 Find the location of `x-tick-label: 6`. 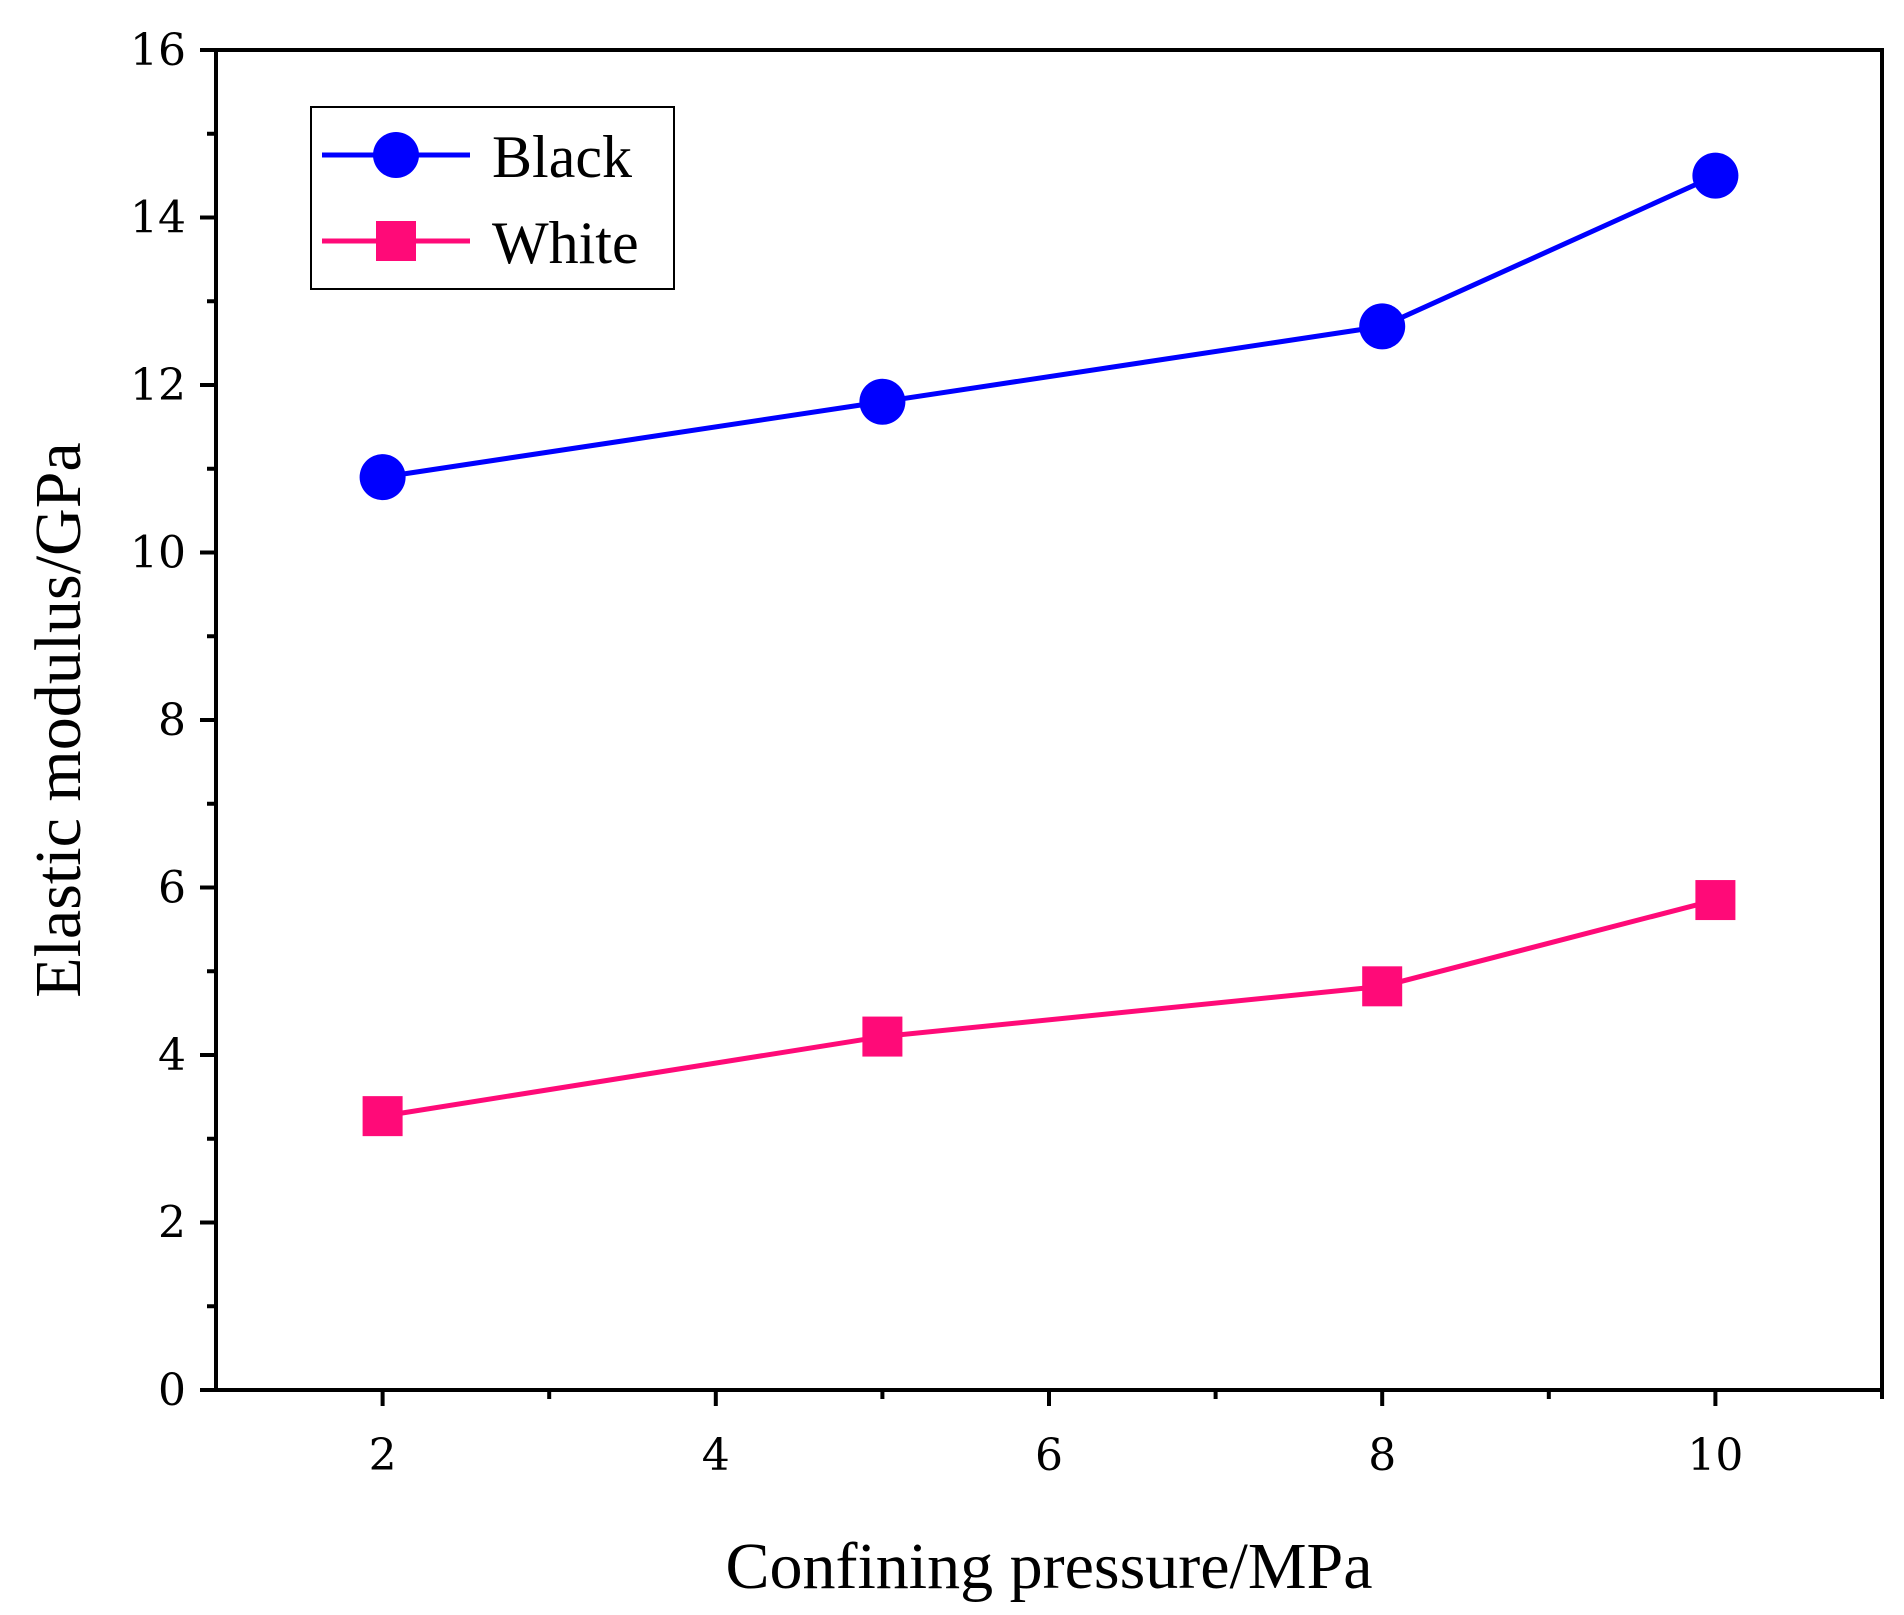

x-tick-label: 6 is located at coordinates (1049, 1455).